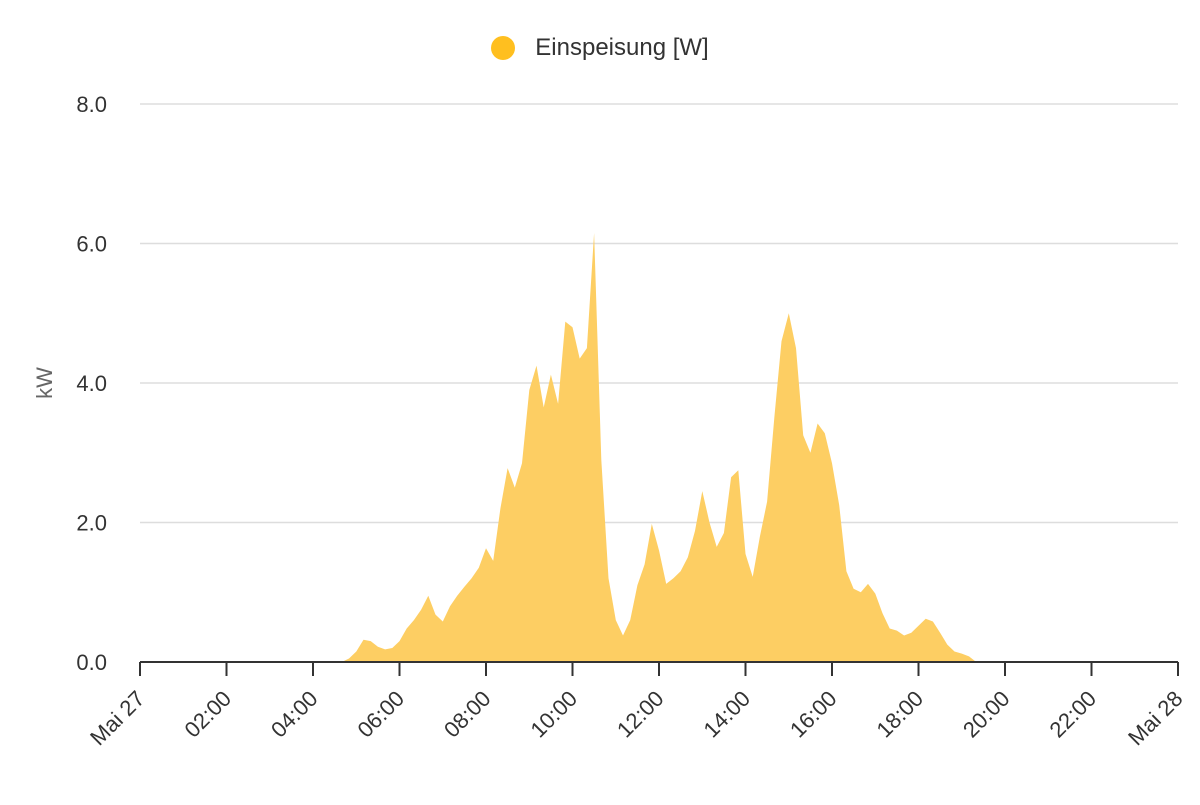 Image resolution: width=1200 pixels, height=805 pixels. I want to click on x-tick-label: 10:00, so click(553, 714).